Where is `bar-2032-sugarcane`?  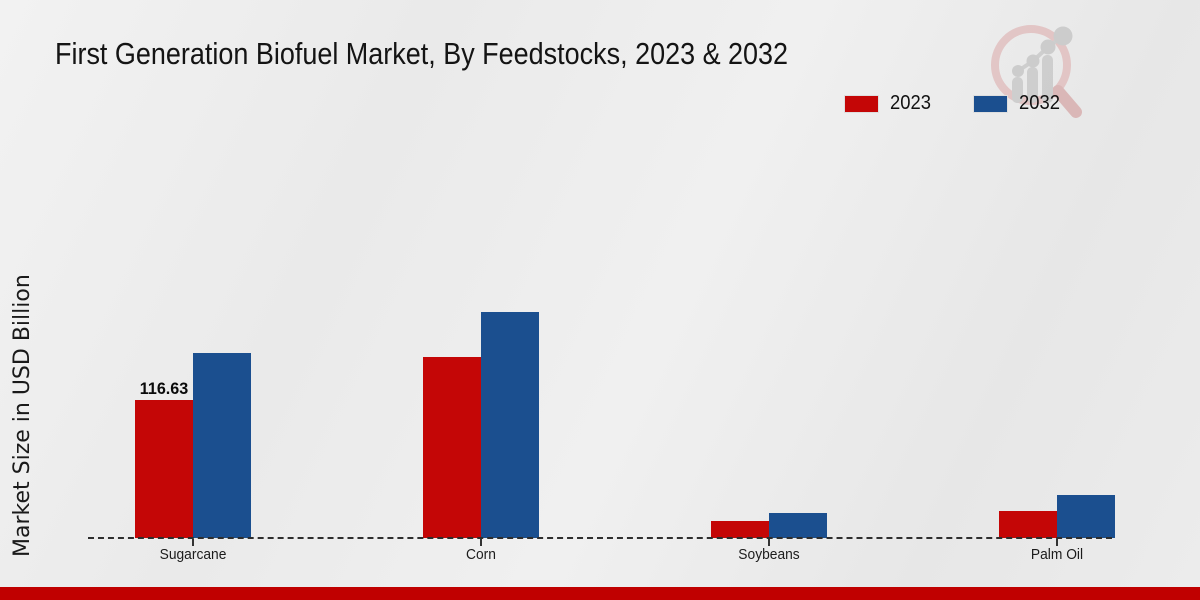
bar-2032-sugarcane is located at coordinates (222, 445).